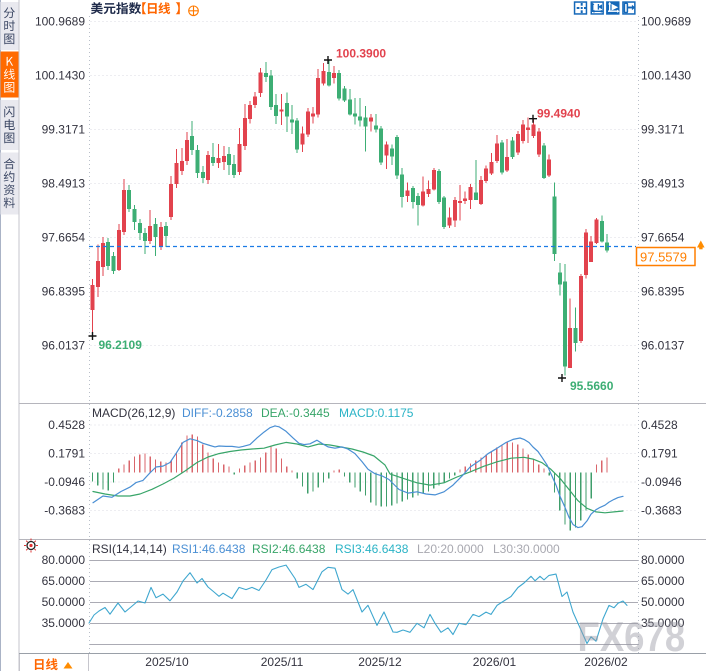 The image size is (706, 671). What do you see at coordinates (121, 345) in the screenshot?
I see `svg-text: 96.2109` at bounding box center [121, 345].